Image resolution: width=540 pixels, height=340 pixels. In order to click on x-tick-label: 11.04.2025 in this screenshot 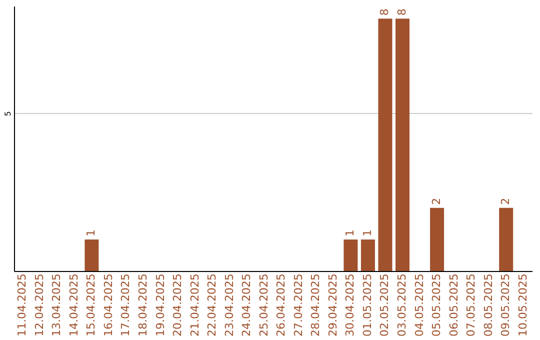, I will do `click(22, 305)`.